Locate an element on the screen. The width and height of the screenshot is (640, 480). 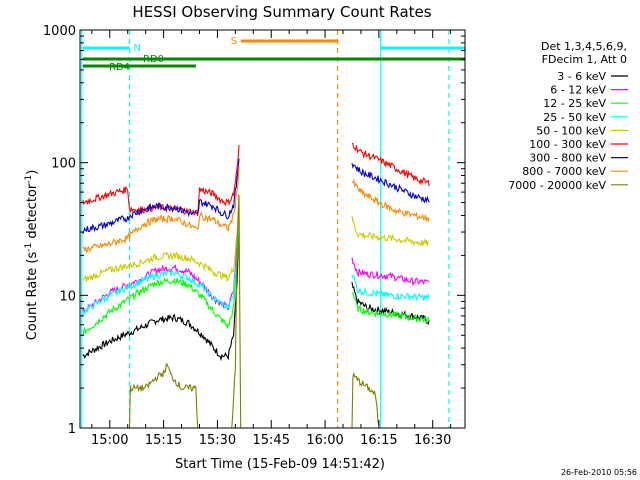
chart-title: HESSI Observing Summary Count Rates is located at coordinates (281, 12).